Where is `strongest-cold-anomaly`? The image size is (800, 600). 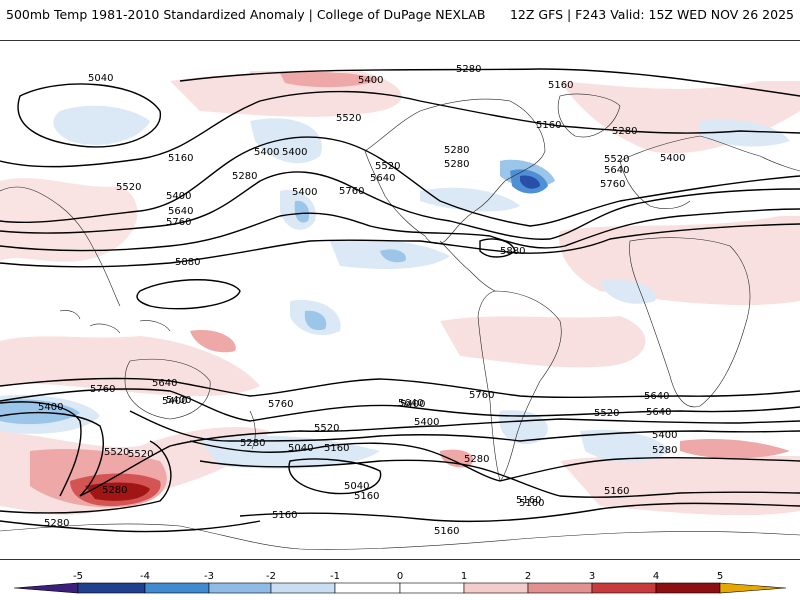 strongest-cold-anomaly is located at coordinates (530, 182).